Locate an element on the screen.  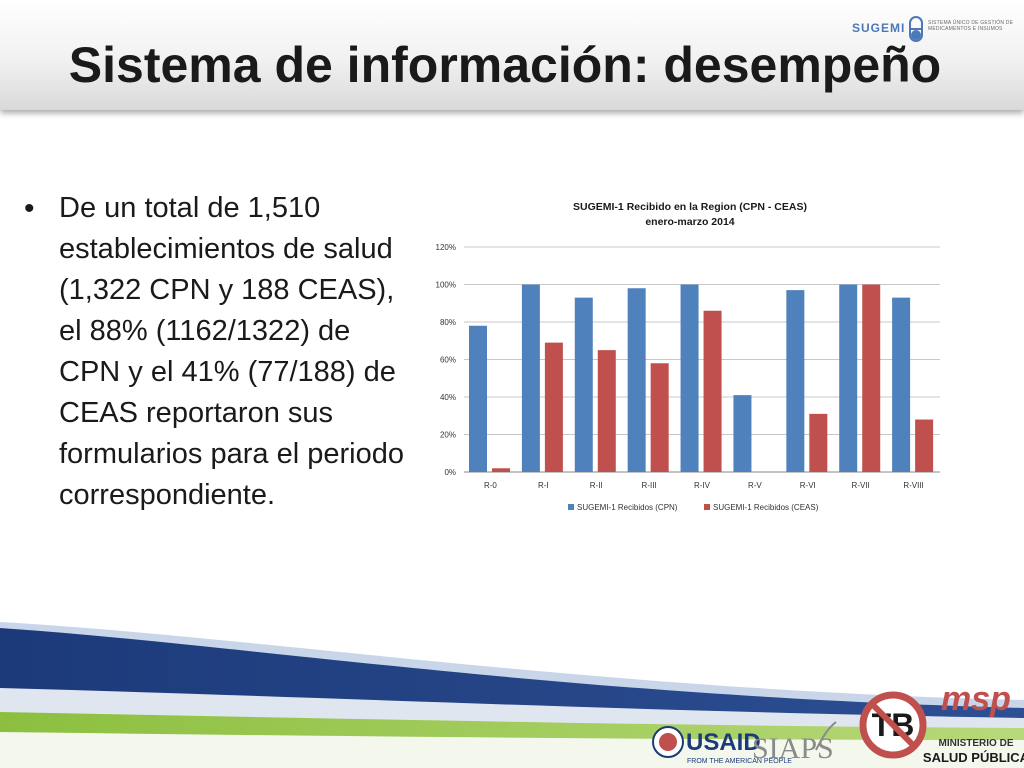
x-tick-label: R-II is located at coordinates (596, 485).